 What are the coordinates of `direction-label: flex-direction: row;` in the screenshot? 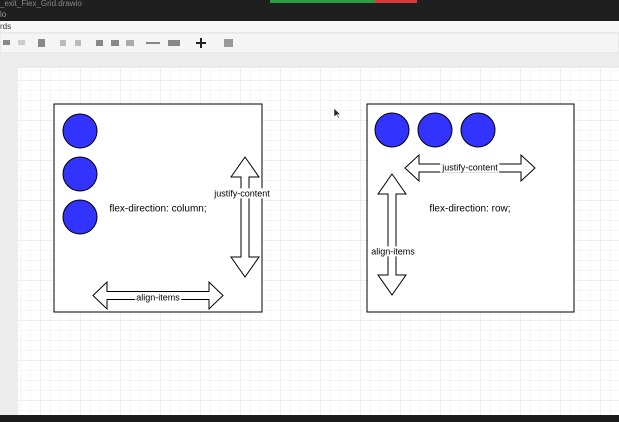 It's located at (469, 209).